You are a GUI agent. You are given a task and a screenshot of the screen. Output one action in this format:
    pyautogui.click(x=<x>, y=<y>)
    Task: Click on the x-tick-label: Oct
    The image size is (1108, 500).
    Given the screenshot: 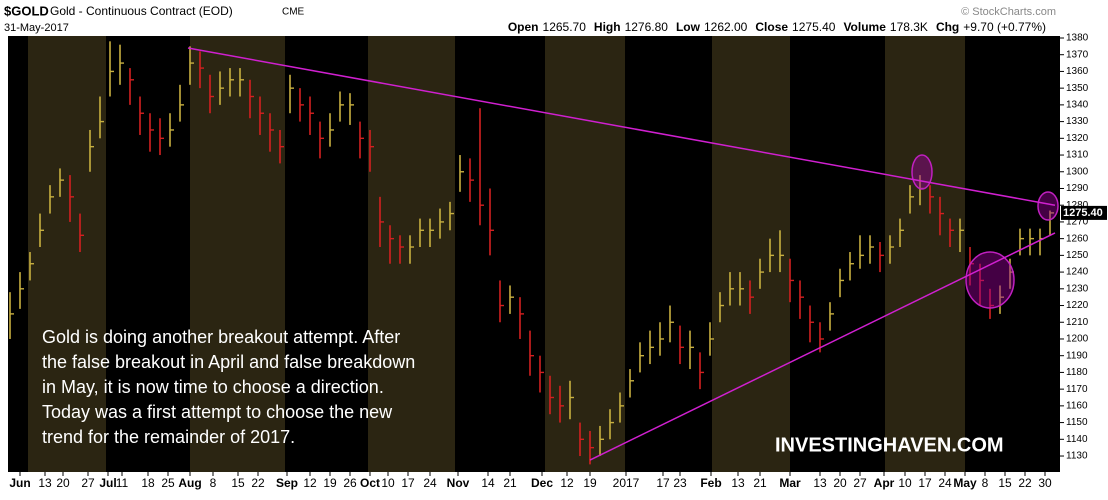 What is the action you would take?
    pyautogui.click(x=370, y=483)
    